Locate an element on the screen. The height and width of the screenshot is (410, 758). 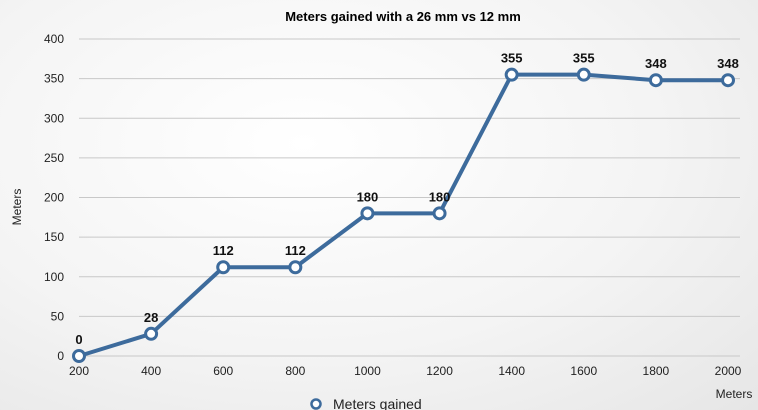
x-tick-label: 200 is located at coordinates (79, 371).